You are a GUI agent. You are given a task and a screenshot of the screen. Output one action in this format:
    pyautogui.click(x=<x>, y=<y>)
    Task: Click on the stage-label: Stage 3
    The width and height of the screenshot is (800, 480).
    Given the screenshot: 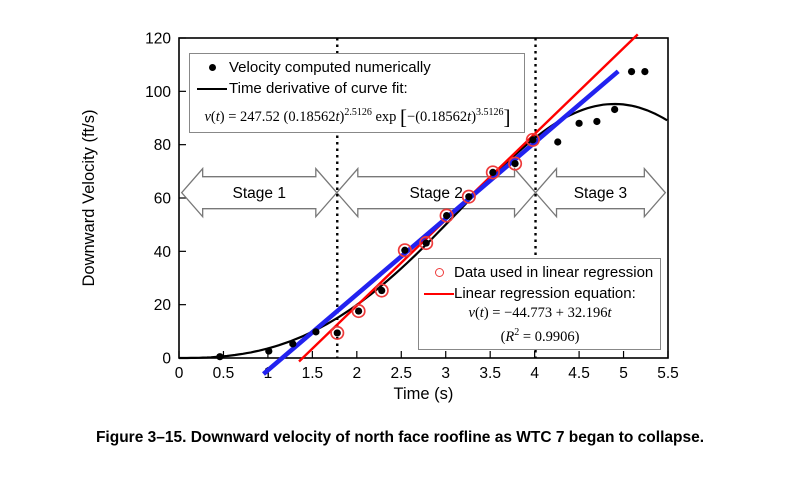 What is the action you would take?
    pyautogui.click(x=600, y=193)
    